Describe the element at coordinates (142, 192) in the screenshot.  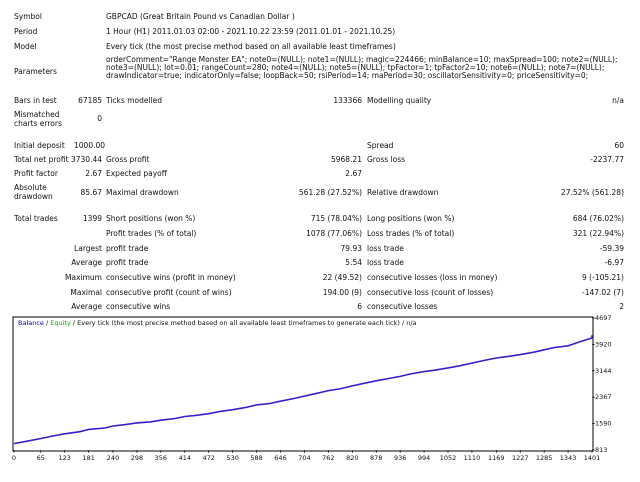
I see `max-drawdown-label: Maximal drawdown` at that location.